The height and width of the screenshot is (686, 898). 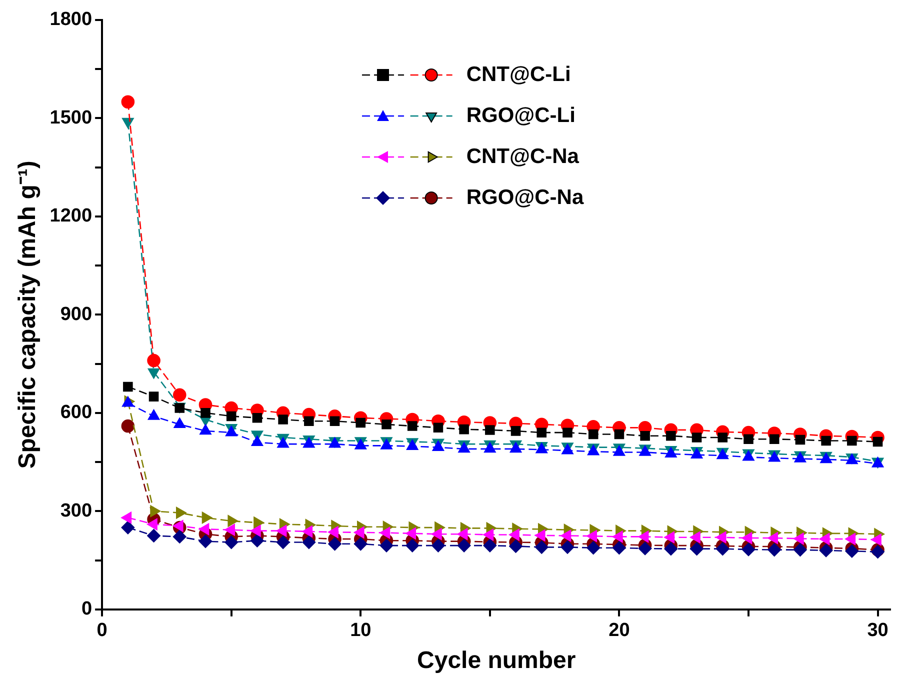 I want to click on x-tick-label: 10, so click(x=361, y=631).